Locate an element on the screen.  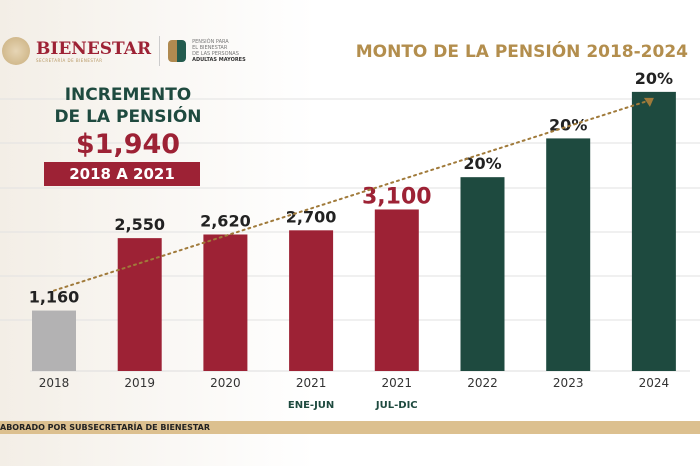
program-line: PENSIÓN PARA is located at coordinates (210, 42).